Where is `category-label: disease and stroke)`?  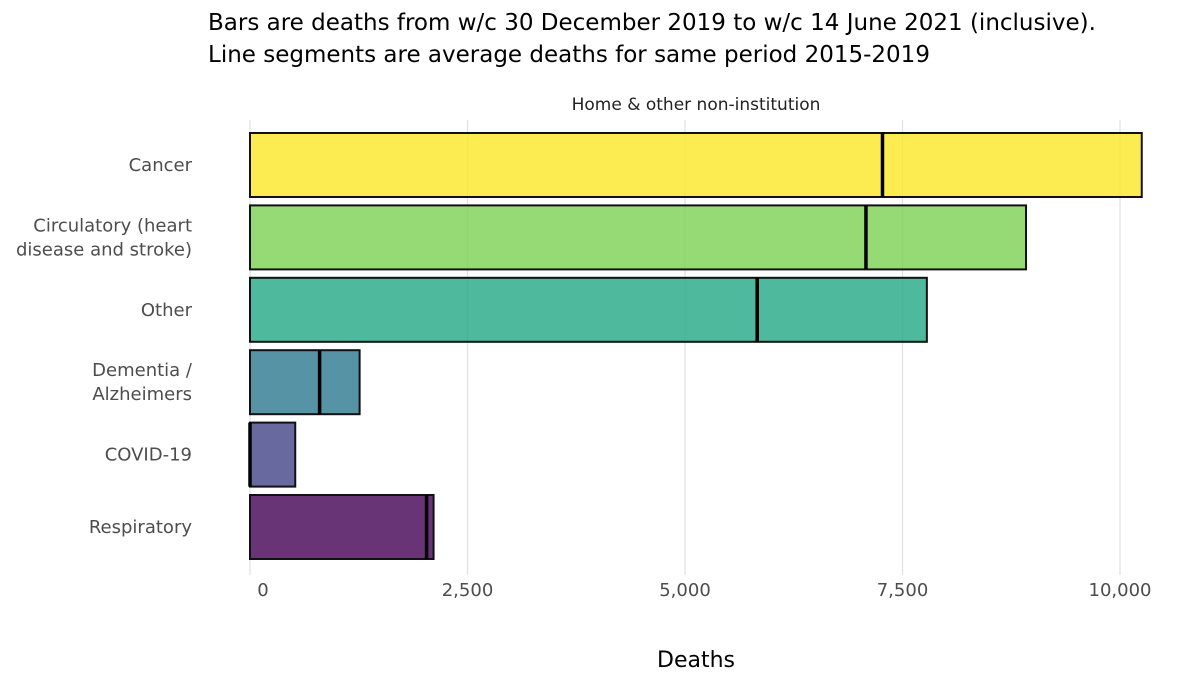 category-label: disease and stroke) is located at coordinates (104, 249).